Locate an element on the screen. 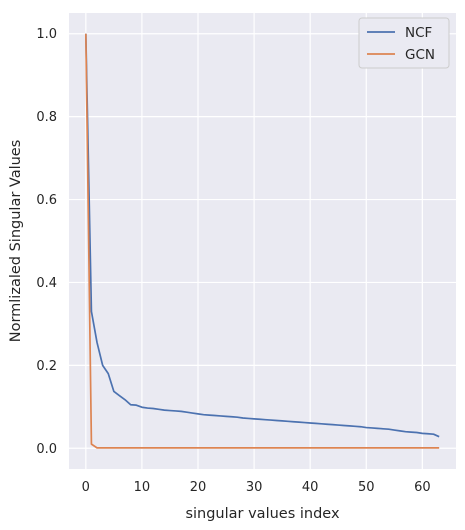 The width and height of the screenshot is (465, 530). x-tick-label: 20 is located at coordinates (198, 487).